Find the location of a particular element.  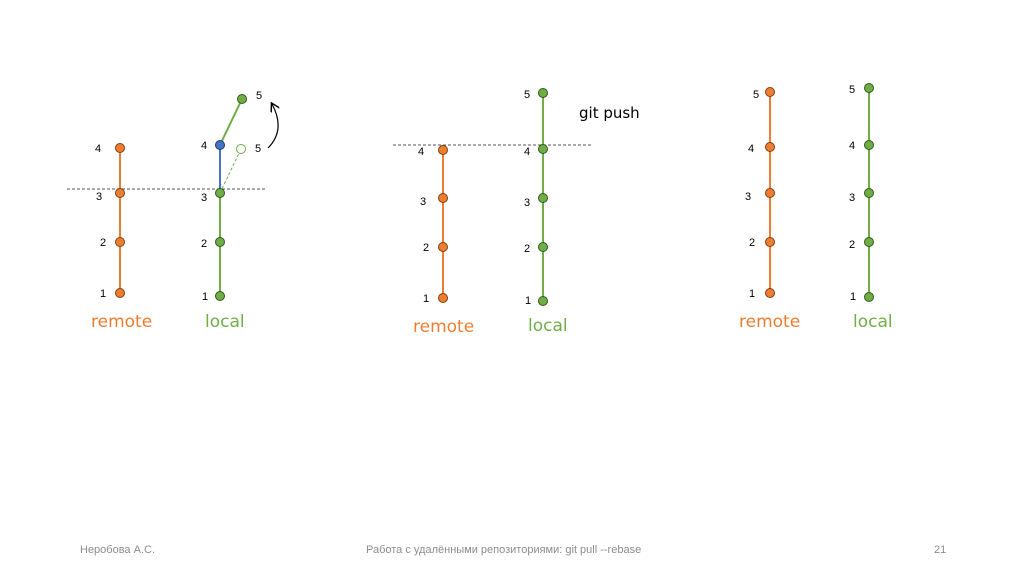

footer-author: Неробова А.С. is located at coordinates (118, 550).